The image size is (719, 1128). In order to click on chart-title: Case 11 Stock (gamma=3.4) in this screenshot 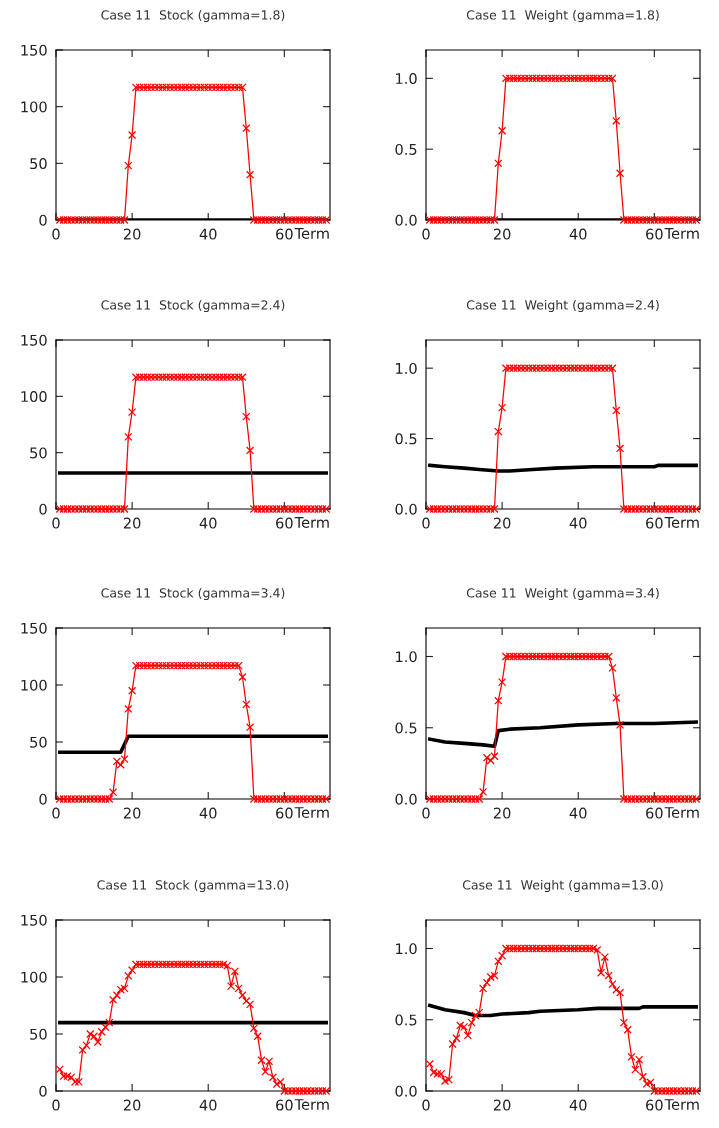, I will do `click(193, 594)`.